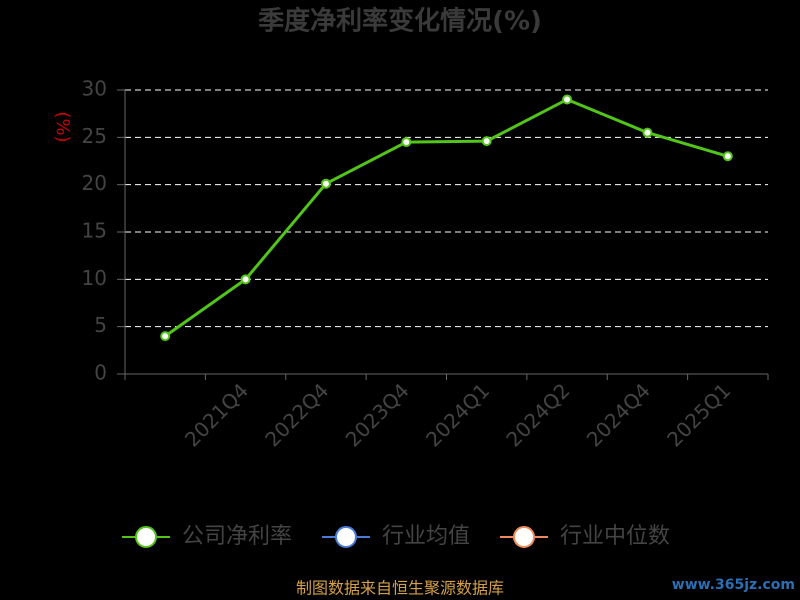  Describe the element at coordinates (94, 89) in the screenshot. I see `y-tick-label: 30` at that location.